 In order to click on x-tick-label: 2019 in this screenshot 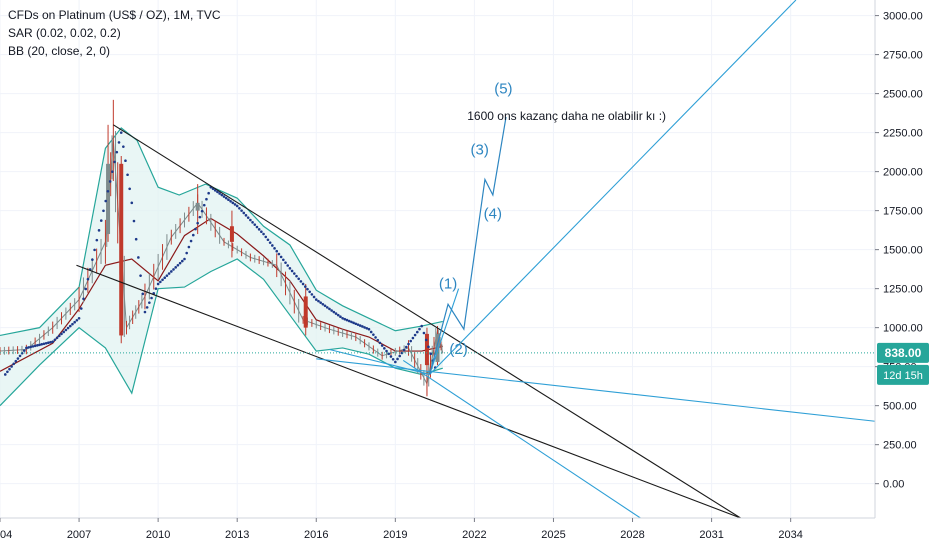, I will do `click(395, 535)`.